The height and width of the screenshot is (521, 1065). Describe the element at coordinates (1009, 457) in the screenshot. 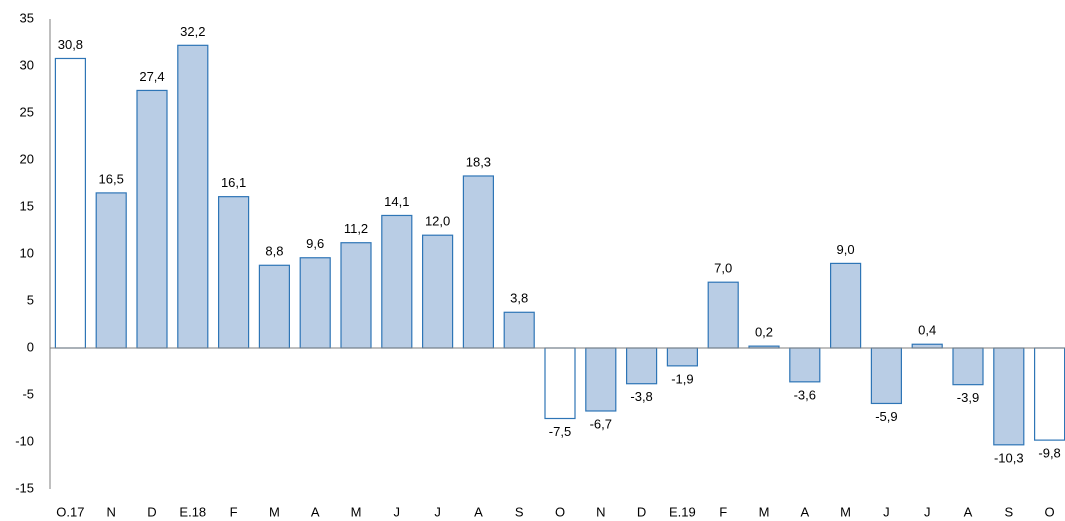

I see `value-label: -10,3` at that location.